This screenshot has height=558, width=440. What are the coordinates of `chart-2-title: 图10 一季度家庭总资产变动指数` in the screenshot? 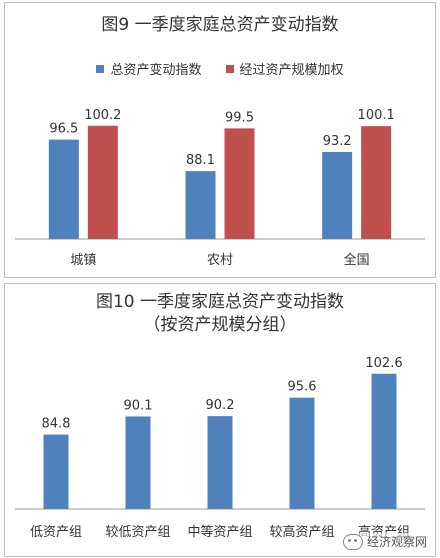 It's located at (220, 302).